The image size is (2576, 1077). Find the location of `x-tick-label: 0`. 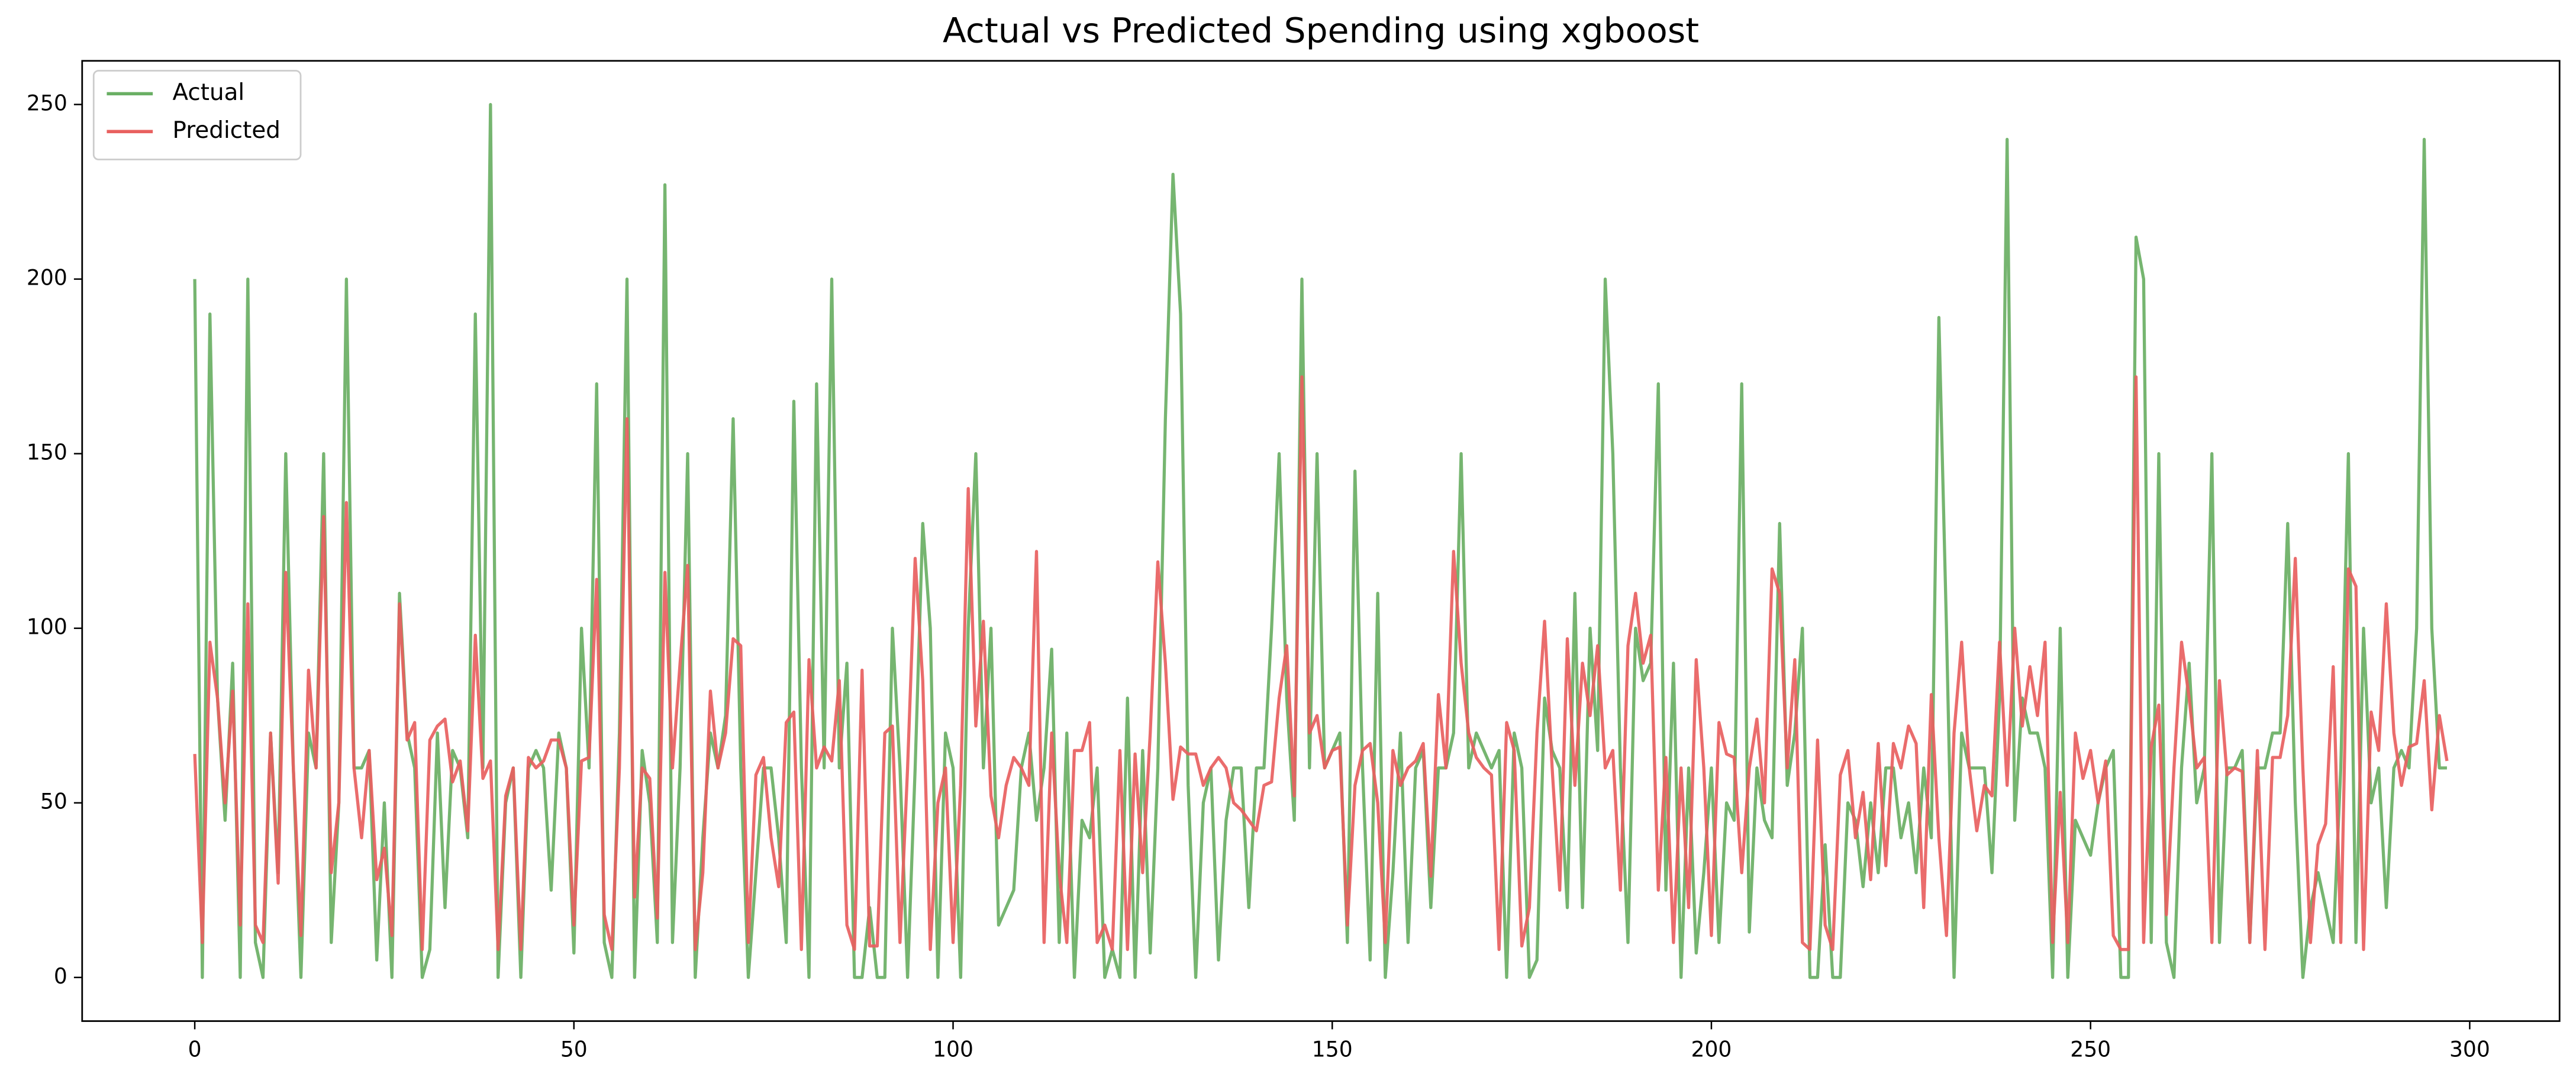

x-tick-label: 0 is located at coordinates (195, 1049).